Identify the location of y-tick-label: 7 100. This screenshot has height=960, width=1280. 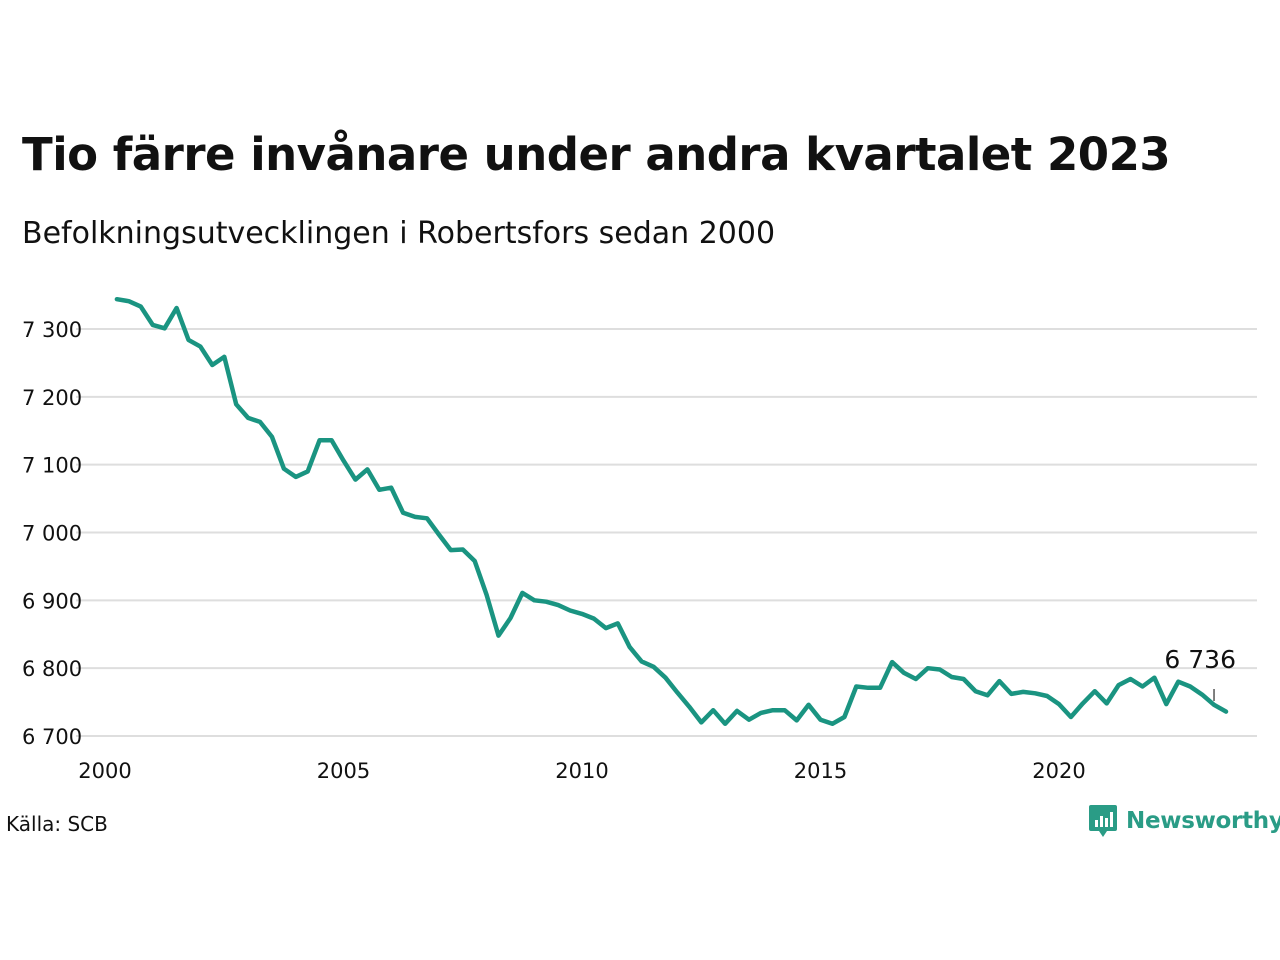
(52, 466).